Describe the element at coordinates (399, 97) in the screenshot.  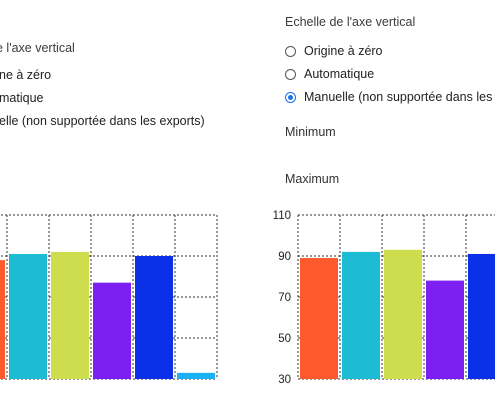
I see `radio-label: Manuelle (non supportée dans les e` at that location.